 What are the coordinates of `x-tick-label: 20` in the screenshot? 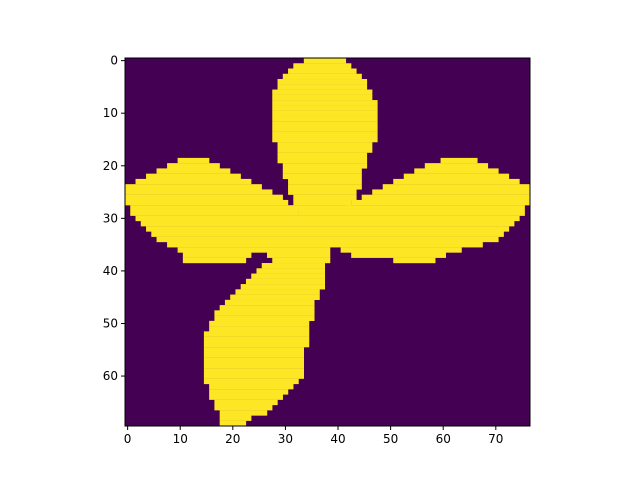 It's located at (232, 439).